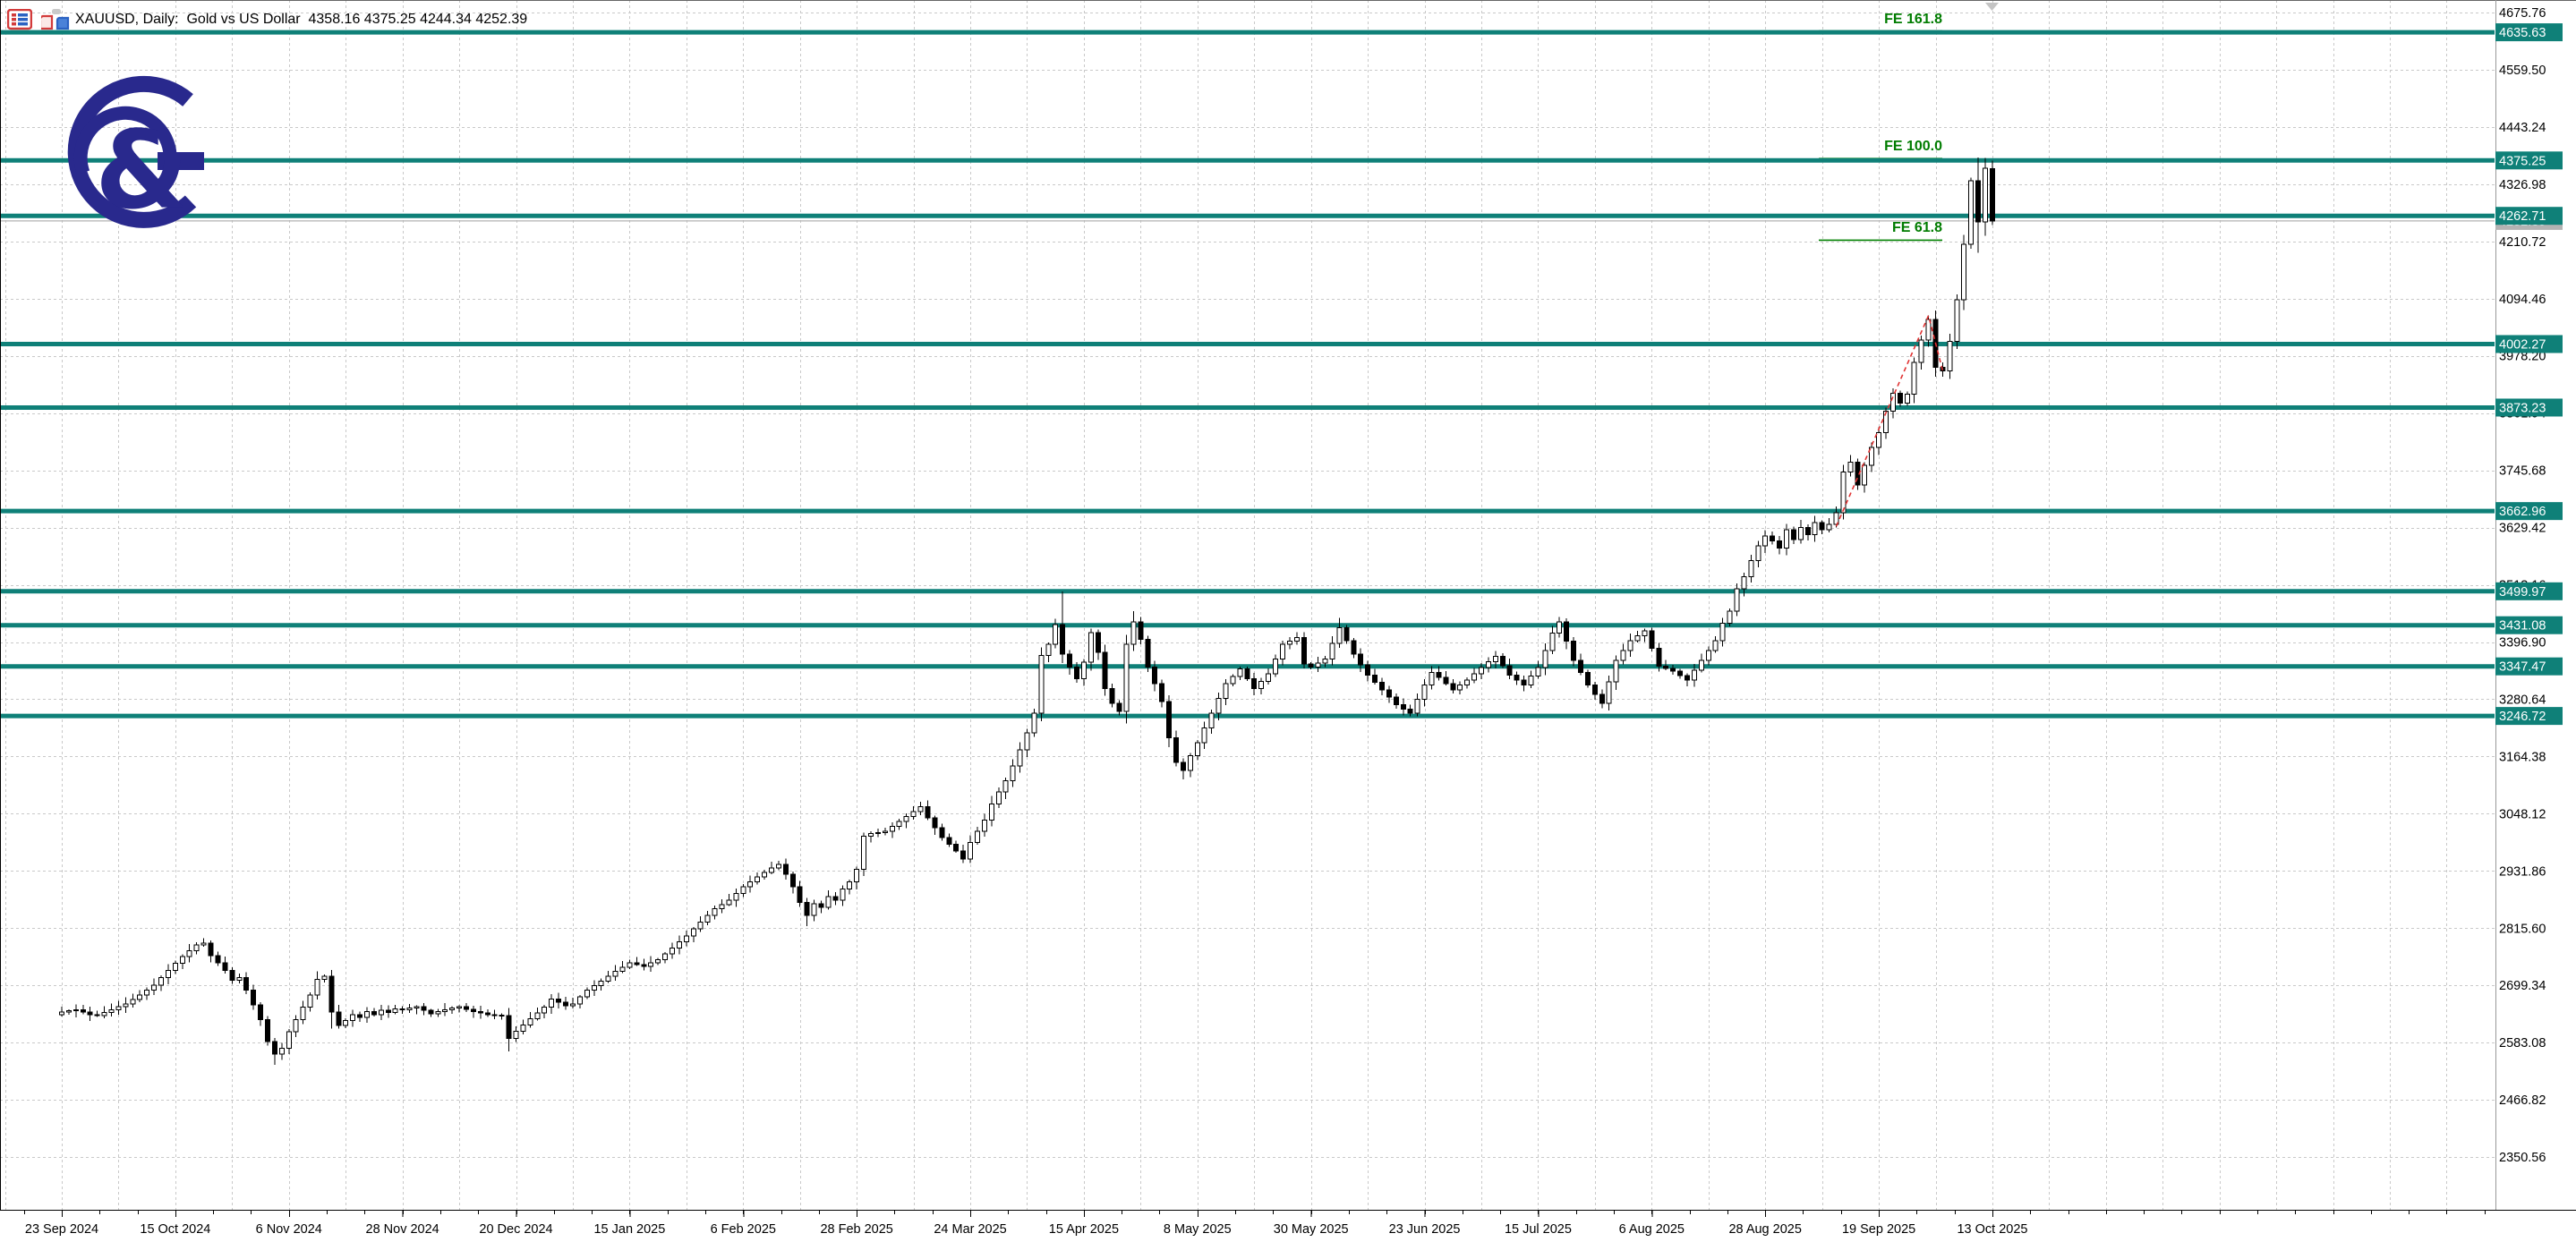 The image size is (2576, 1242). What do you see at coordinates (2522, 529) in the screenshot?
I see `price-tick-label: 3629.42` at bounding box center [2522, 529].